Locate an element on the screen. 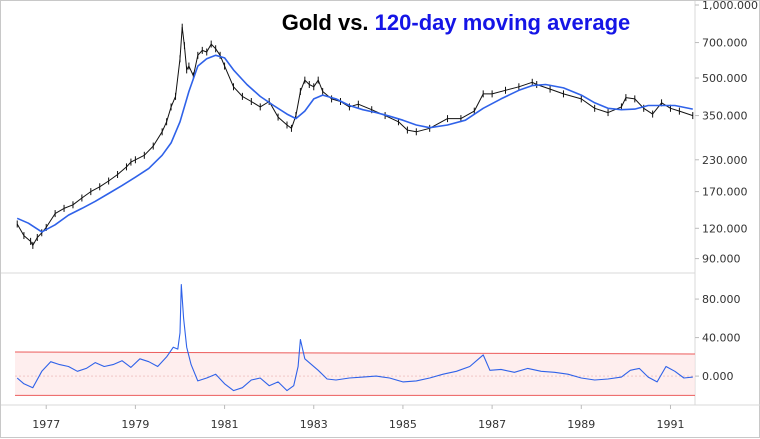 This screenshot has height=439, width=760. x-tick-label: 1979 is located at coordinates (135, 424).